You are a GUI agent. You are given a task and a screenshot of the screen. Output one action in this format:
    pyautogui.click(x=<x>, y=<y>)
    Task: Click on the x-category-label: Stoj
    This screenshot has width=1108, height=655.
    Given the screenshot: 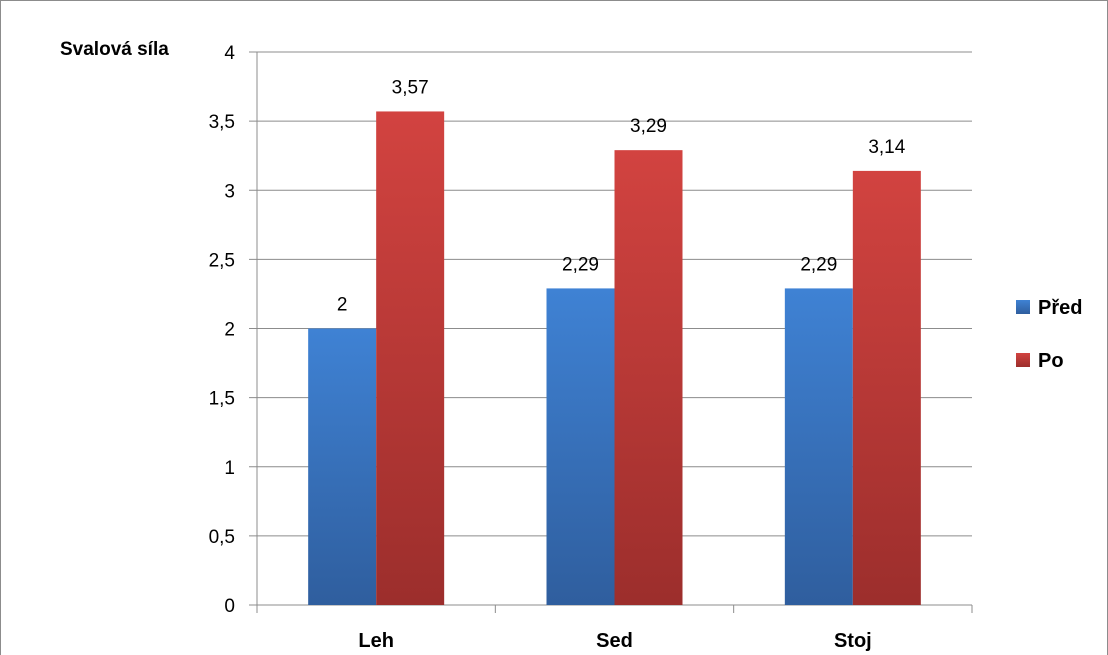 What is the action you would take?
    pyautogui.click(x=853, y=641)
    